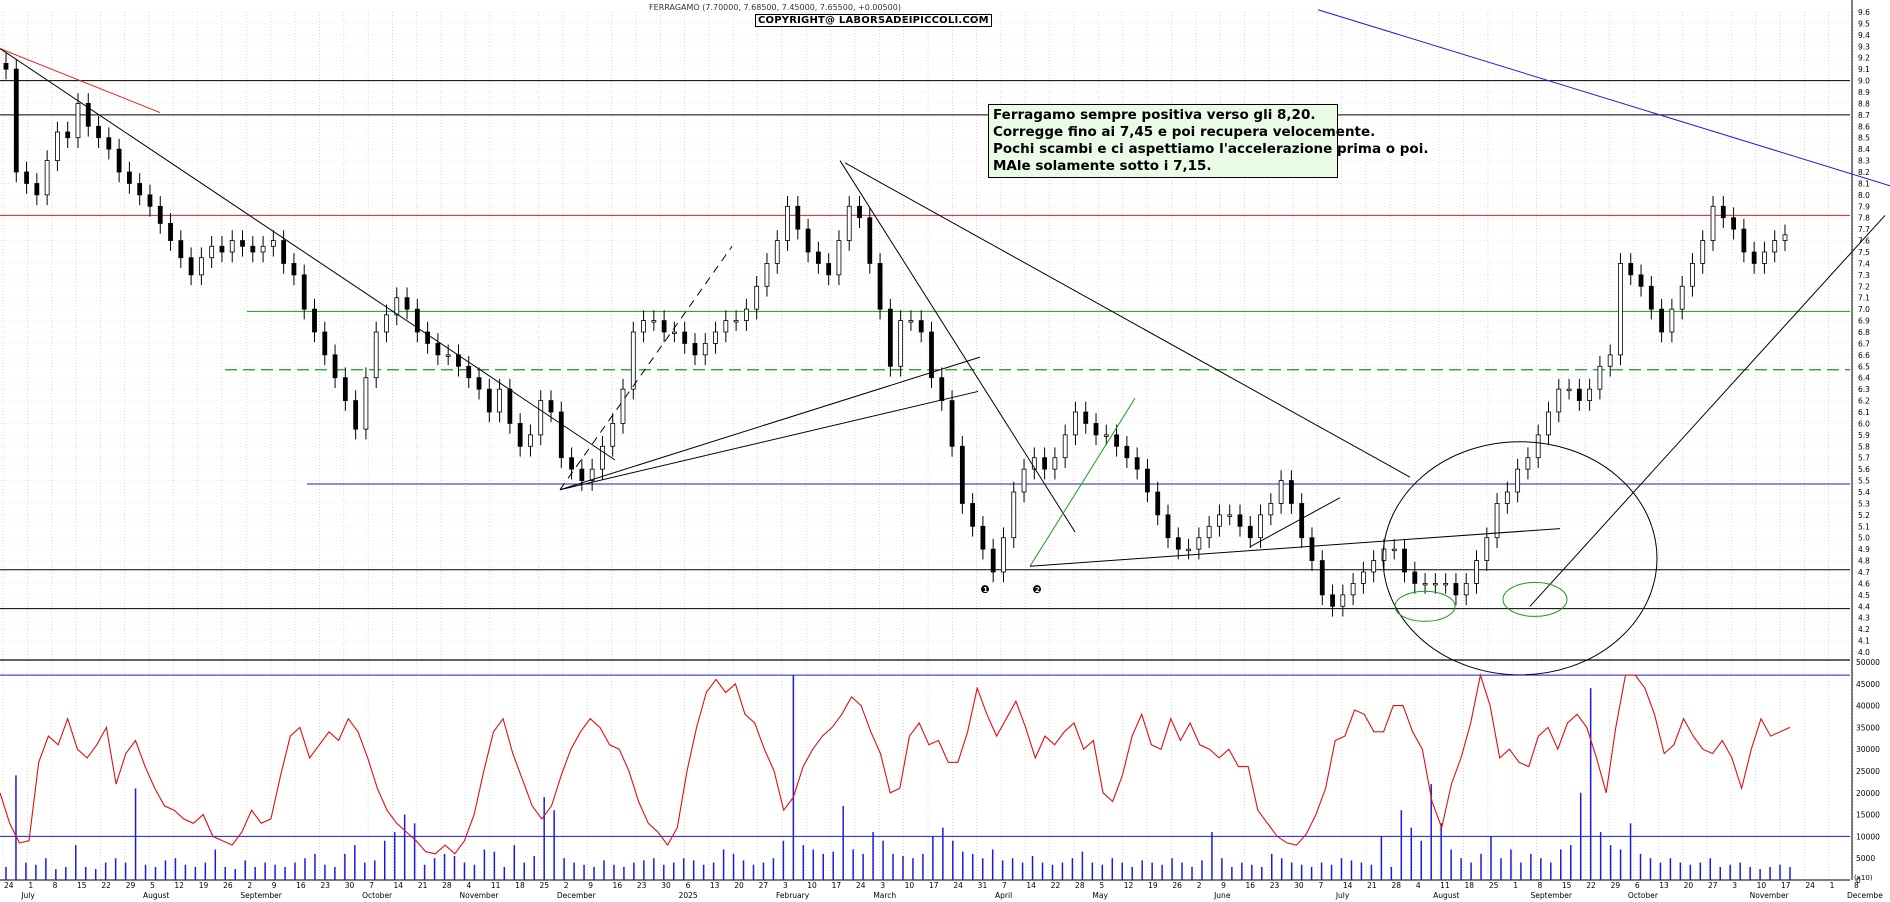 This screenshot has height=902, width=1890. I want to click on y-tick-label: 6.3, so click(1864, 389).